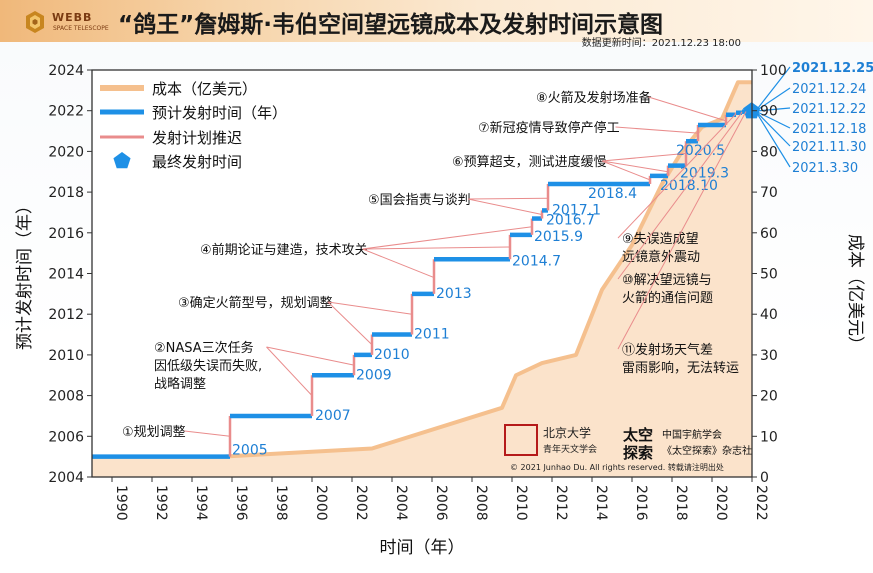  I want to click on y-tick-label: 2018, so click(66, 193).